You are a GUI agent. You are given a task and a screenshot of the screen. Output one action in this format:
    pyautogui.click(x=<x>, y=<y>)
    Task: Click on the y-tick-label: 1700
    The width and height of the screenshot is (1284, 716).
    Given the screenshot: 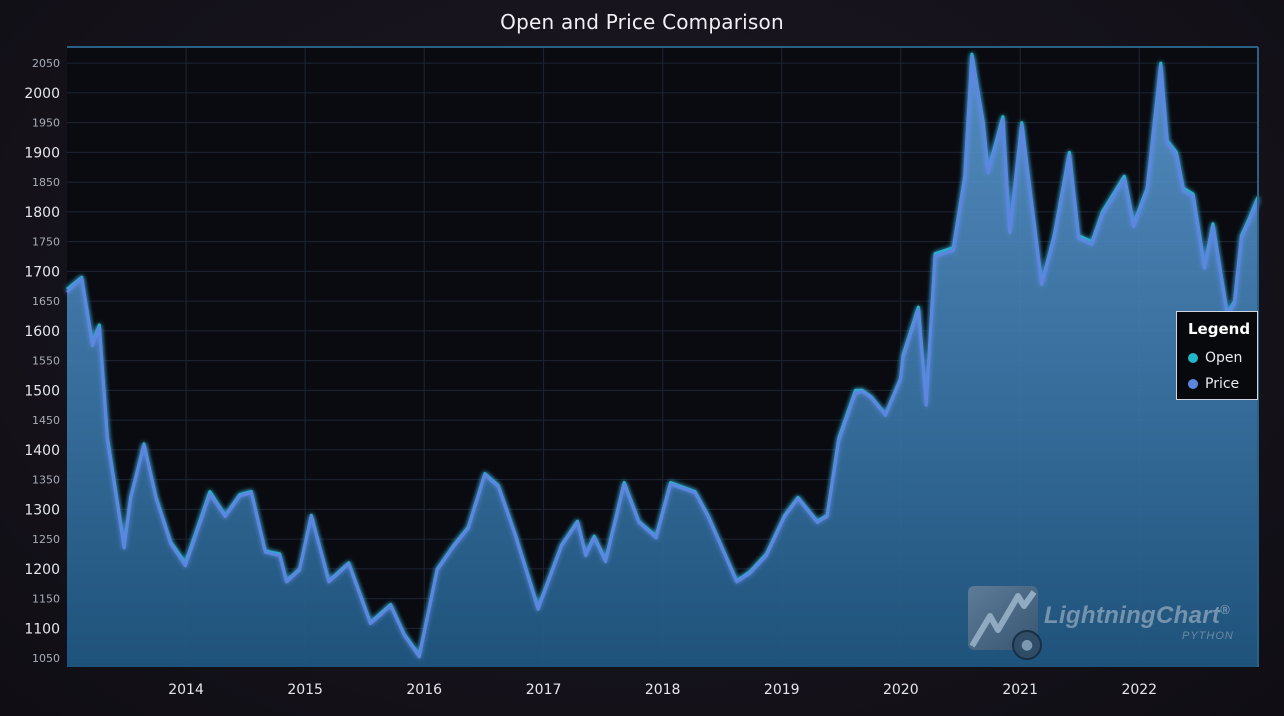 What is the action you would take?
    pyautogui.click(x=42, y=272)
    